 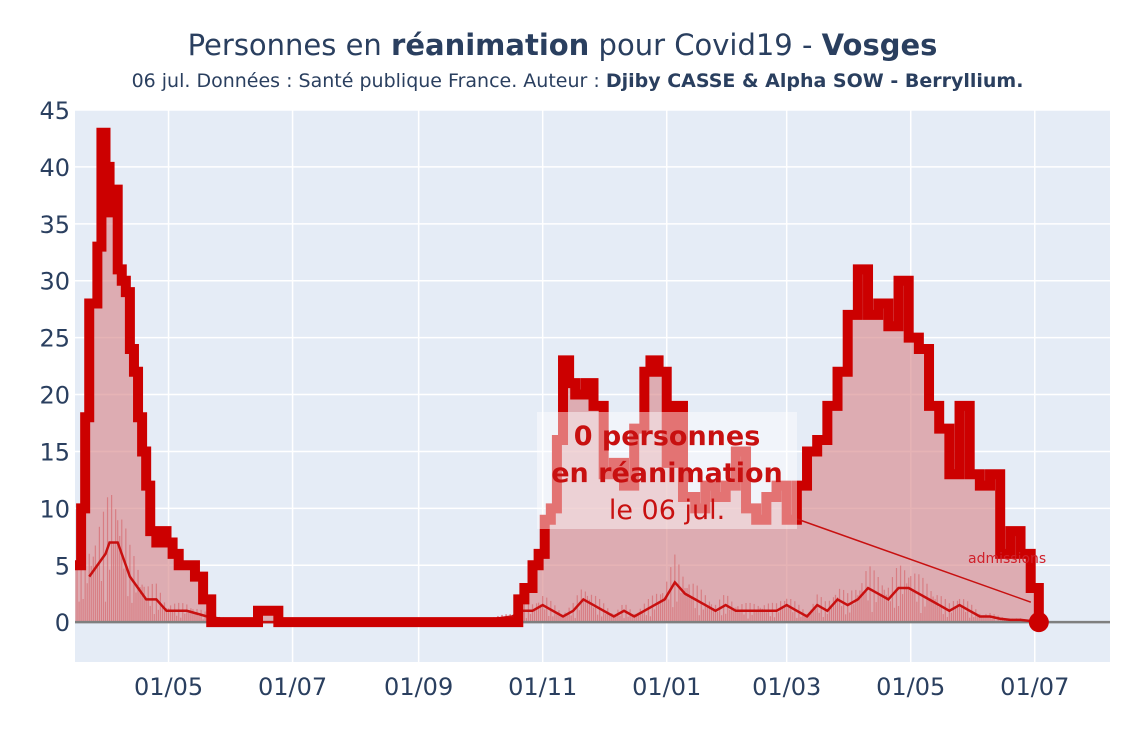 What do you see at coordinates (54, 452) in the screenshot?
I see `y-tick-label: 15` at bounding box center [54, 452].